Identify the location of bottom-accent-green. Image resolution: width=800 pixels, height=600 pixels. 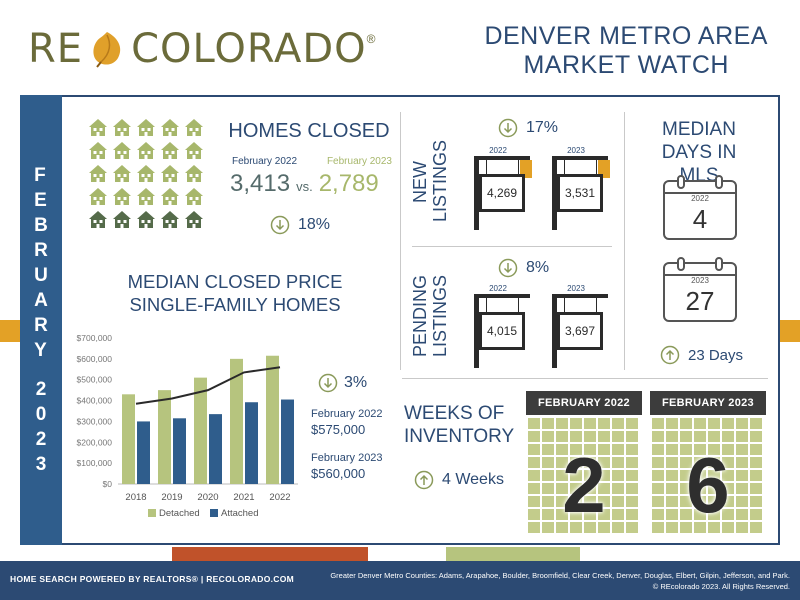
(513, 554).